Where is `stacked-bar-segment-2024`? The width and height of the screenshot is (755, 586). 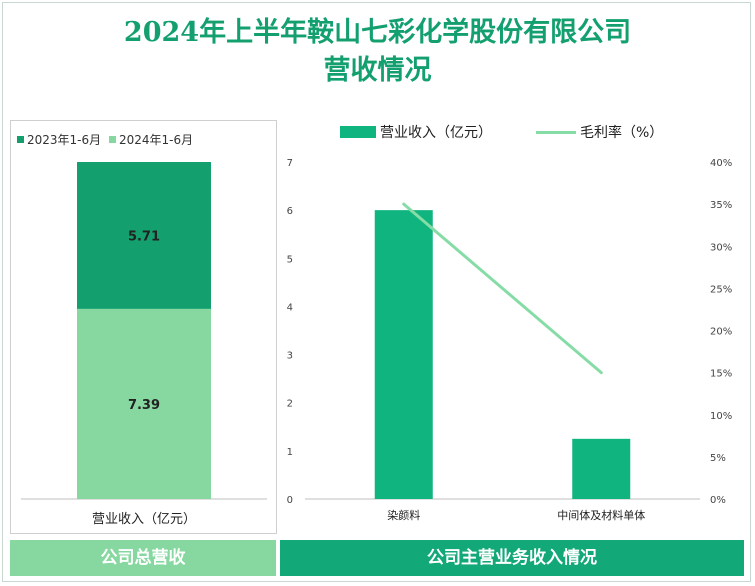 stacked-bar-segment-2024 is located at coordinates (144, 403).